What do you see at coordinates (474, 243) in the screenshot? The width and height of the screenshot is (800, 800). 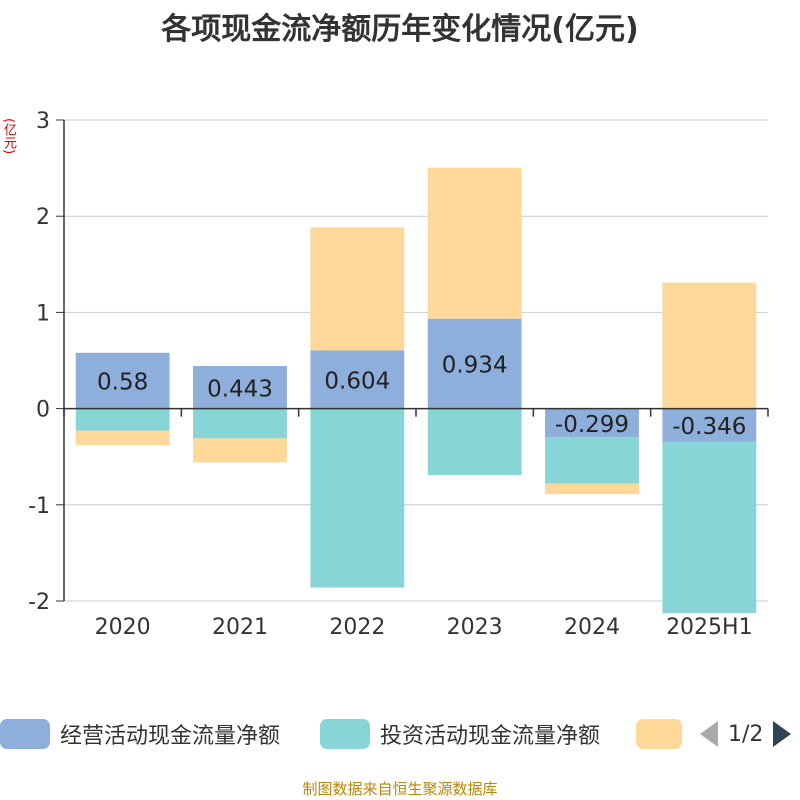 I see `bar-2023-s2` at bounding box center [474, 243].